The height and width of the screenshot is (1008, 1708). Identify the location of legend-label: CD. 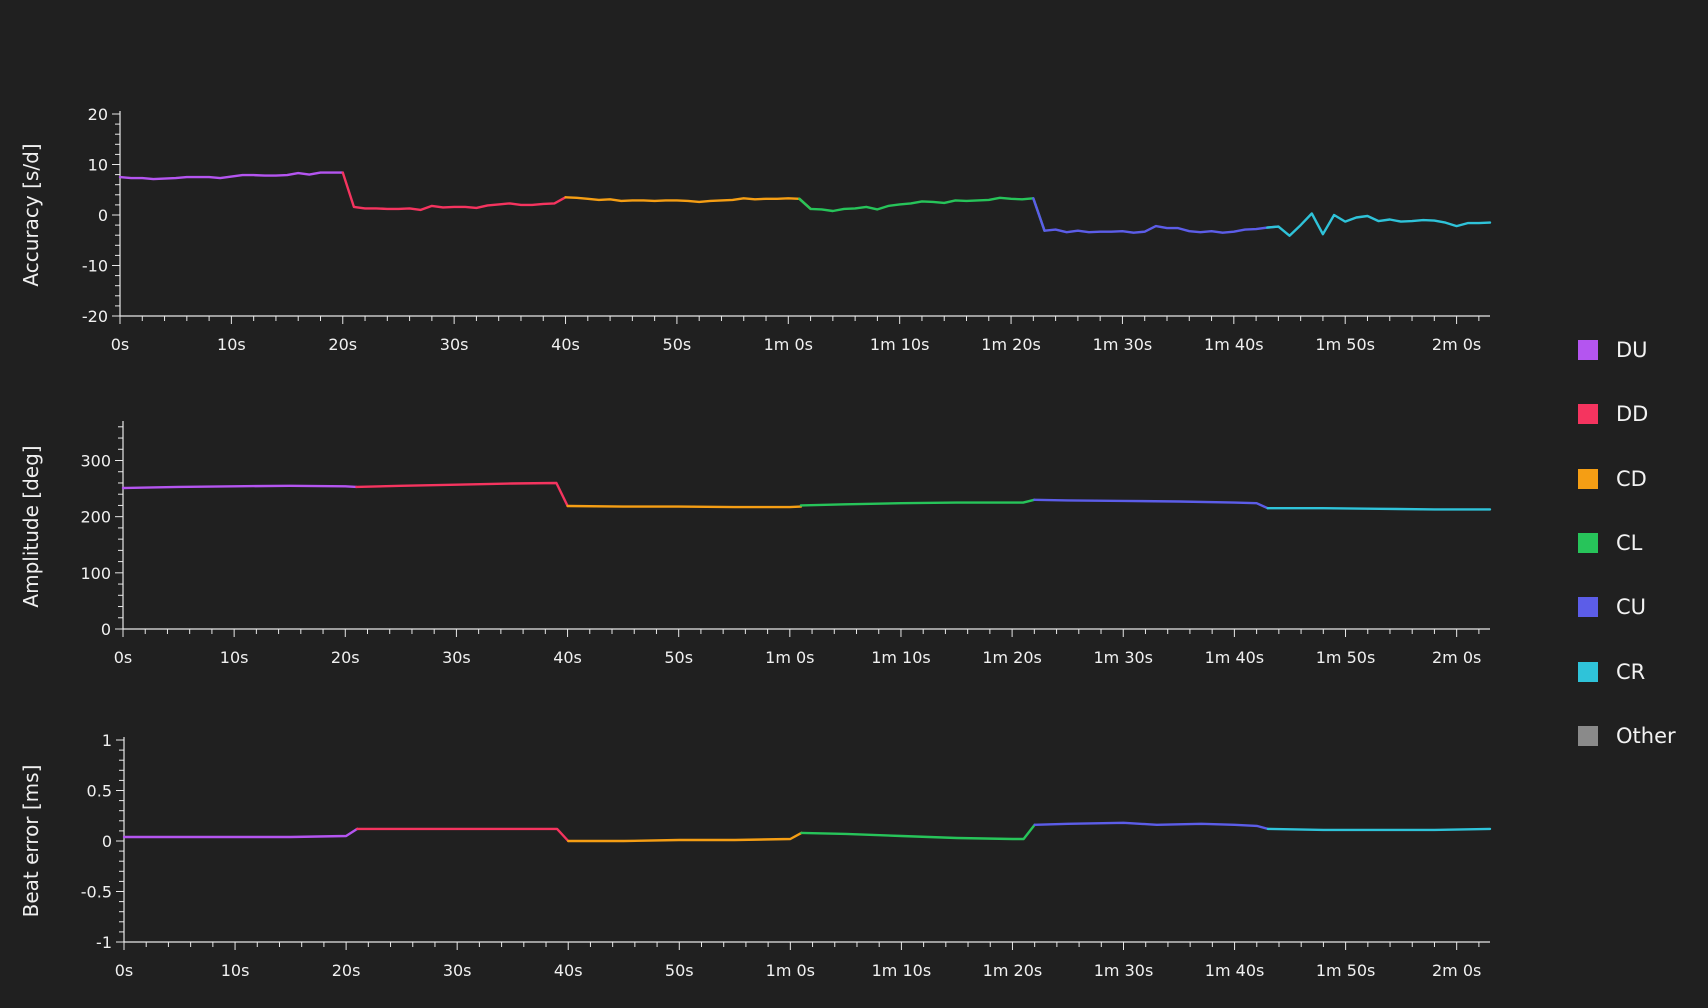
(1631, 478).